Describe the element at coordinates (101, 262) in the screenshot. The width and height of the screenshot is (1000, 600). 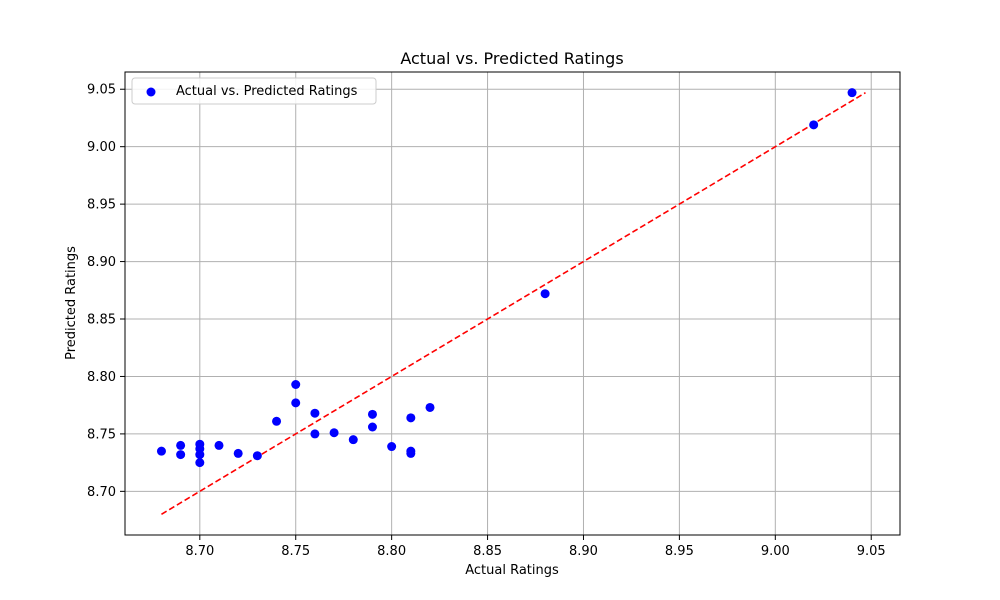
I see `y-tick-label: 8.90` at that location.